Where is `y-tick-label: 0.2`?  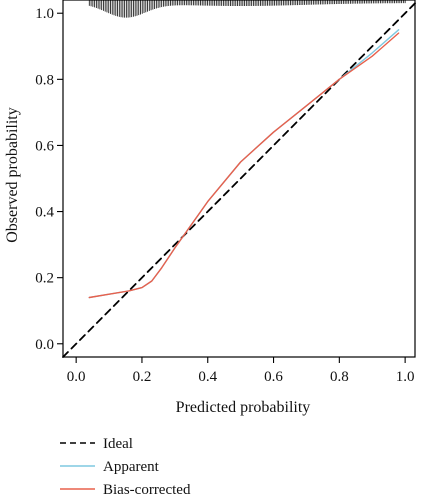 y-tick-label: 0.2 is located at coordinates (44, 279).